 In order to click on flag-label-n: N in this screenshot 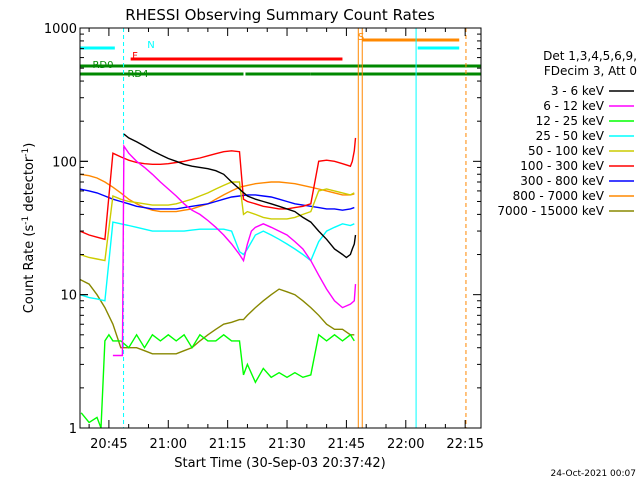, I will do `click(150, 45)`.